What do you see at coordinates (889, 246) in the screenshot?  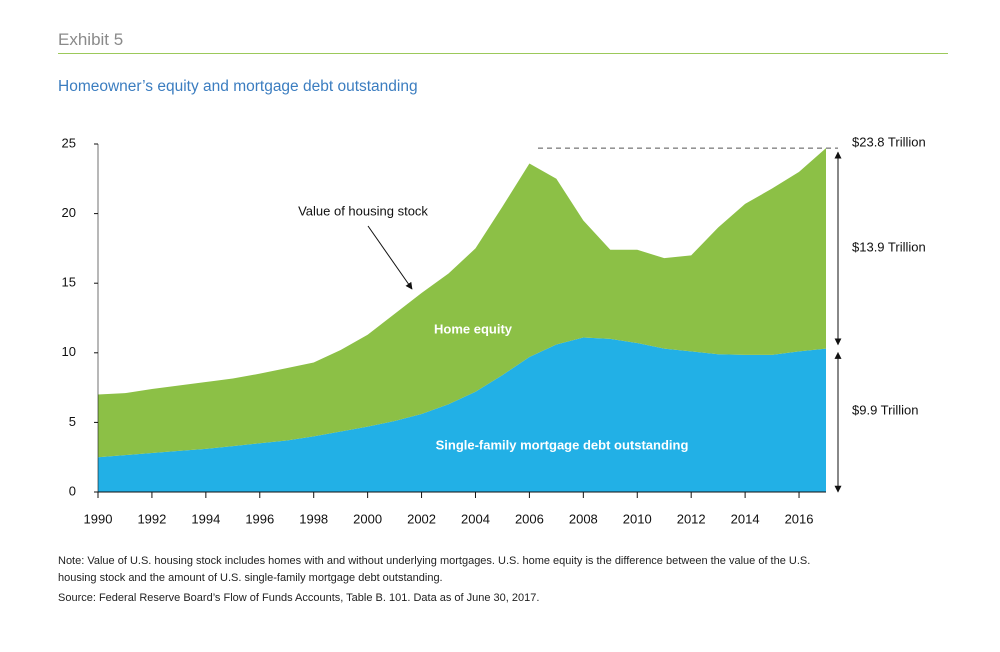 I see `annotation: $13.9 Trillion` at bounding box center [889, 246].